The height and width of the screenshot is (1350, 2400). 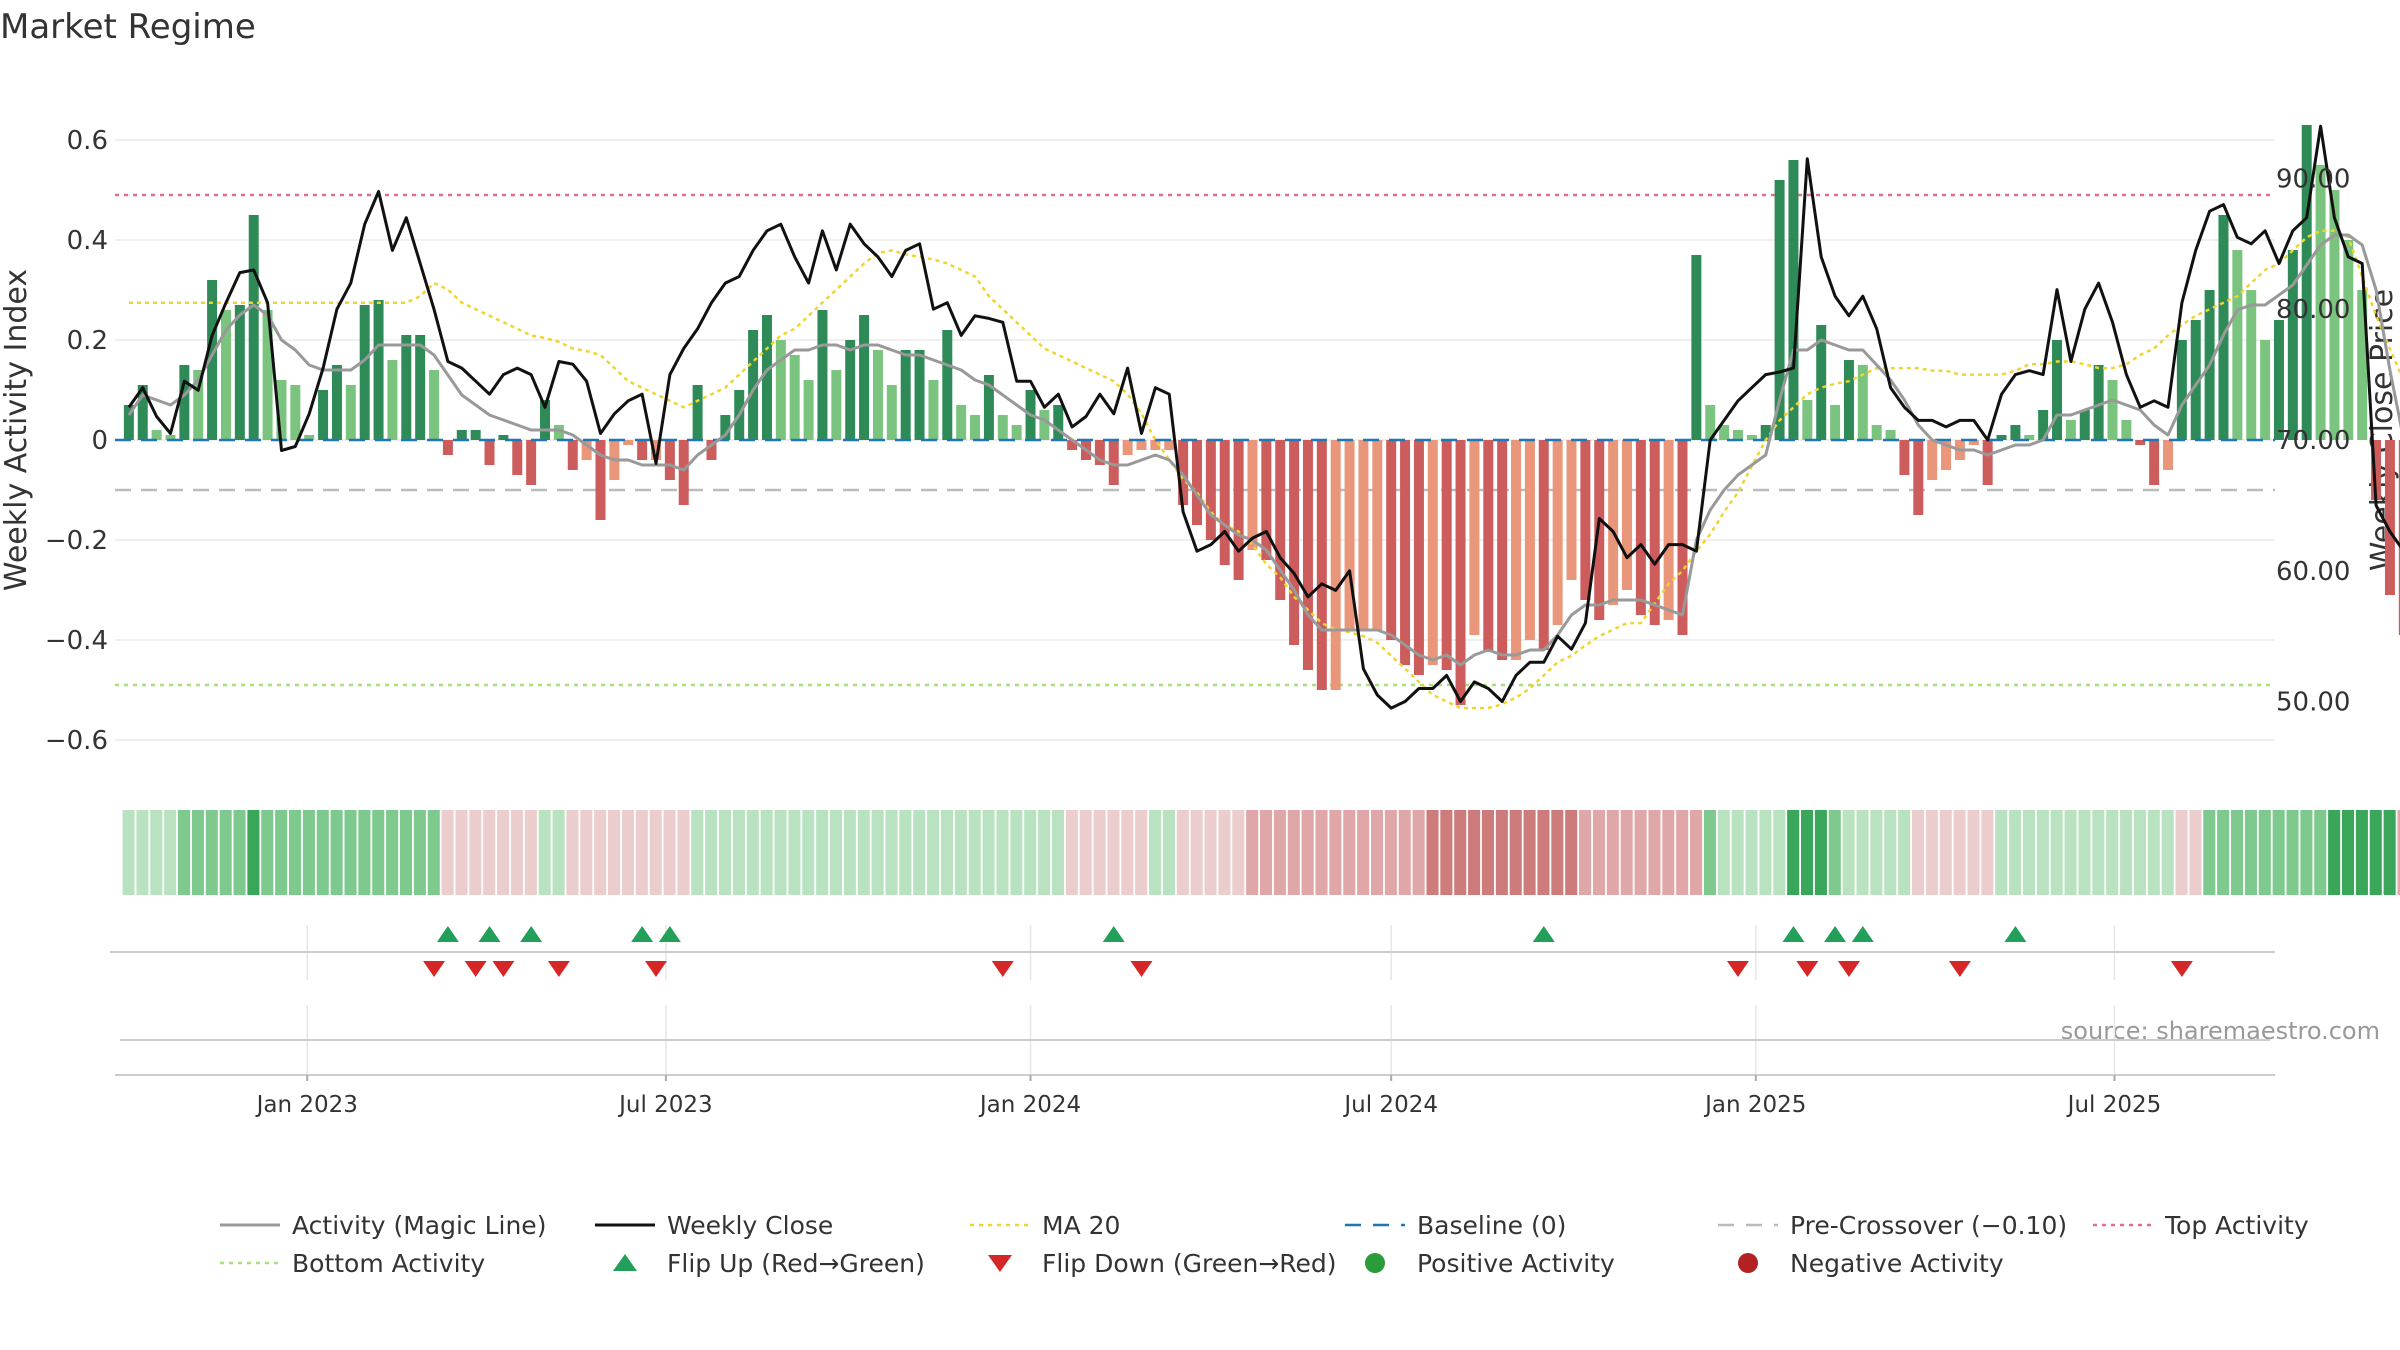 What do you see at coordinates (1390, 1105) in the screenshot?
I see `x-tick-label: Jul 2024` at bounding box center [1390, 1105].